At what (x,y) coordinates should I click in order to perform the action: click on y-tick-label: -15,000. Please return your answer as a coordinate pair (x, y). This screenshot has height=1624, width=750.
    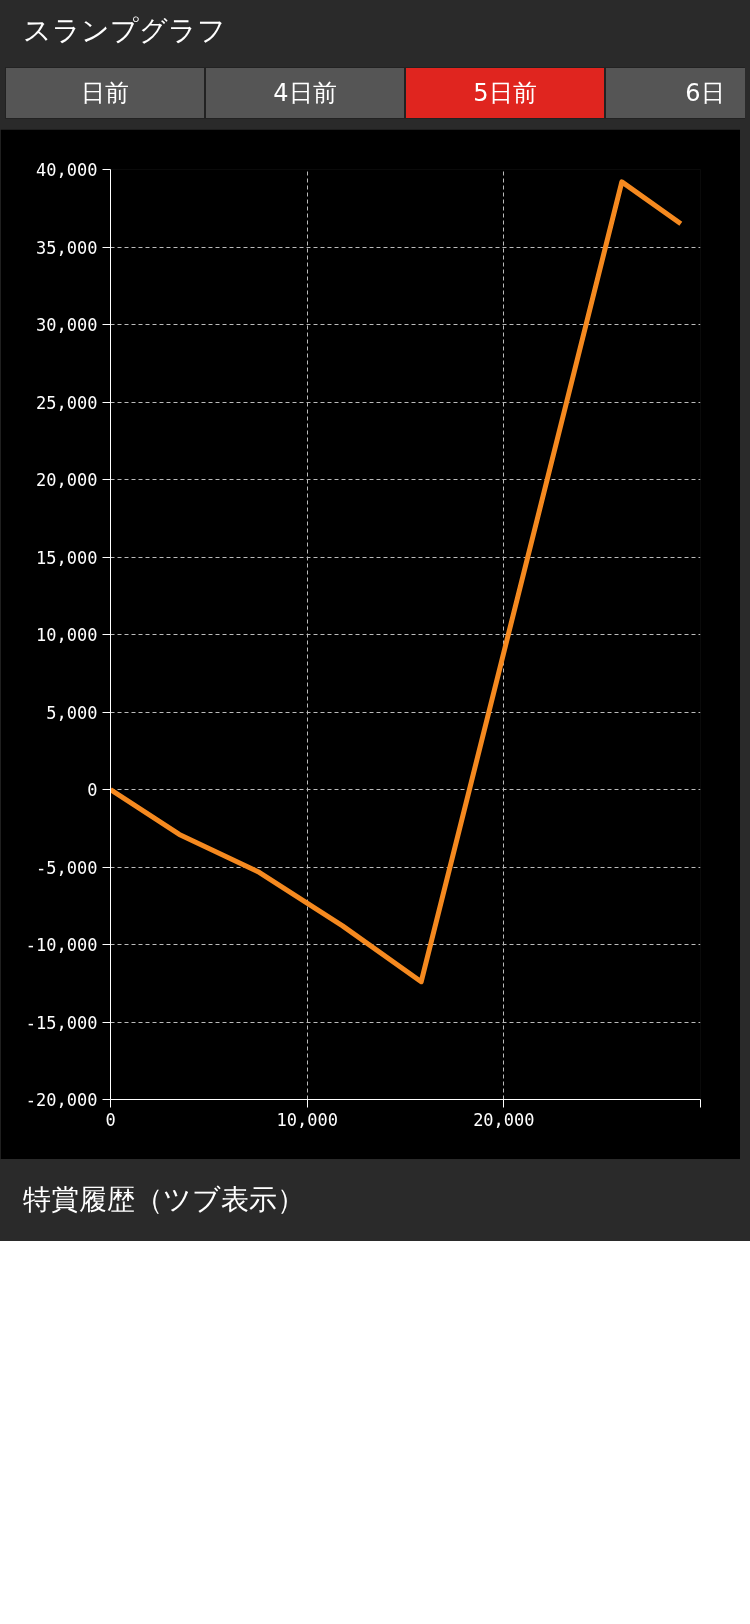
    Looking at the image, I should click on (61, 1022).